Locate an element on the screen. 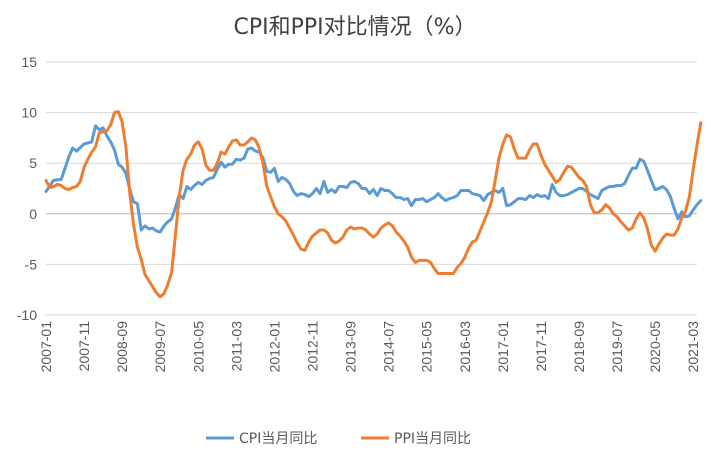  x-tick-label: 2010-05 is located at coordinates (198, 347).